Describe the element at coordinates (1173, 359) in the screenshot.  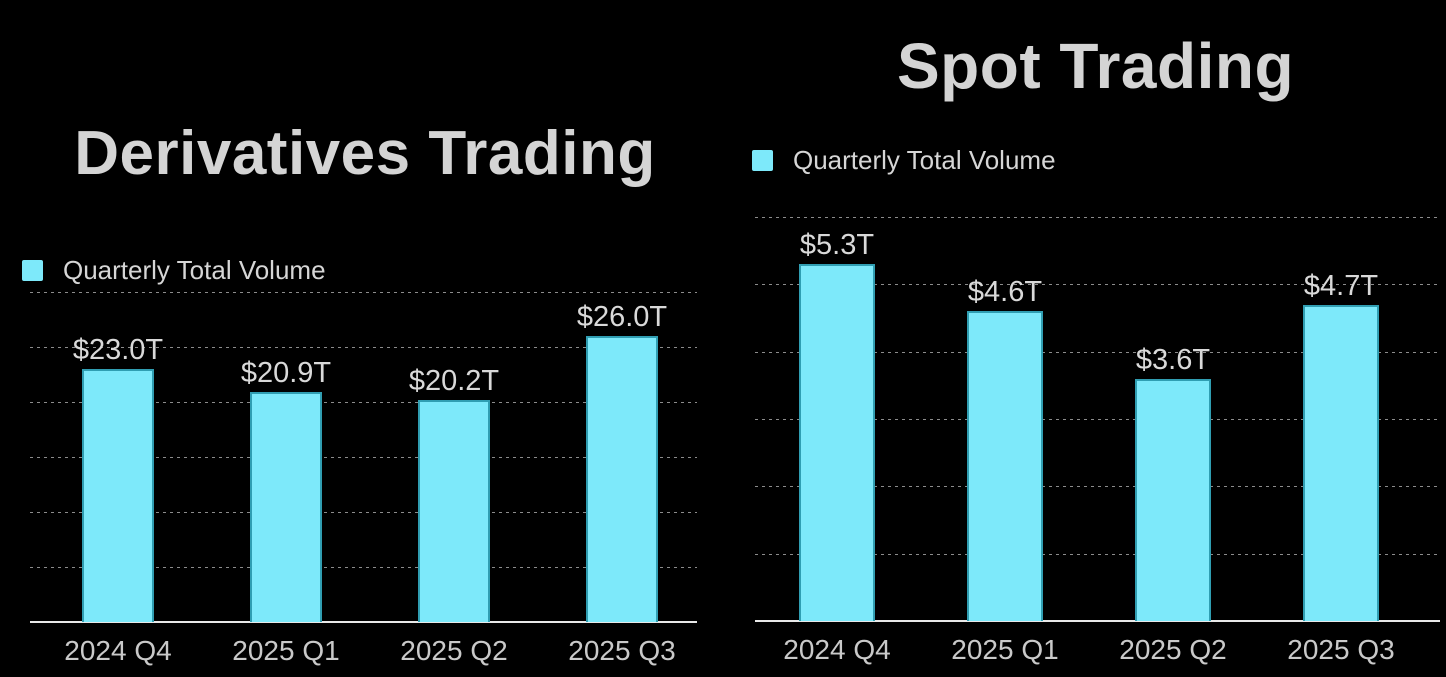
I see `value-label: $3.6T` at that location.